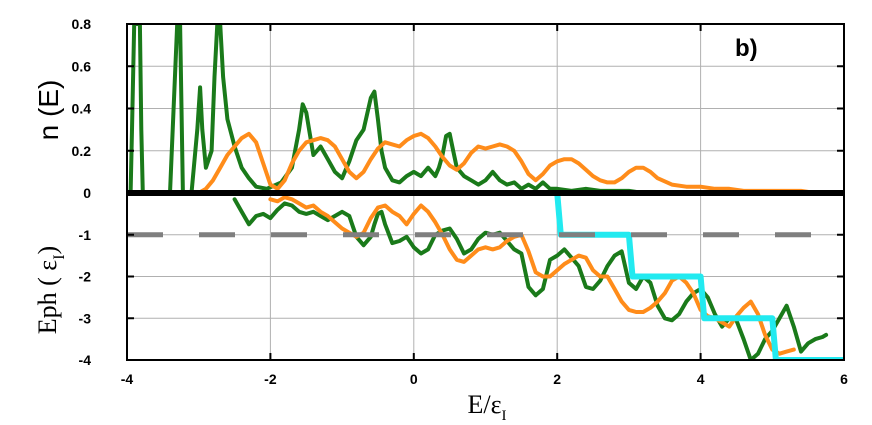 Image resolution: width=872 pixels, height=425 pixels. What do you see at coordinates (48, 110) in the screenshot?
I see `y-axis-label-top: n (E)` at bounding box center [48, 110].